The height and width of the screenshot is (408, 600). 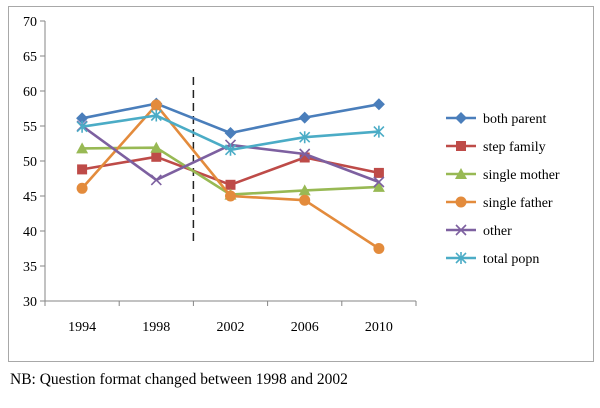 What do you see at coordinates (82, 327) in the screenshot?
I see `x-tick-label: 1994` at bounding box center [82, 327].